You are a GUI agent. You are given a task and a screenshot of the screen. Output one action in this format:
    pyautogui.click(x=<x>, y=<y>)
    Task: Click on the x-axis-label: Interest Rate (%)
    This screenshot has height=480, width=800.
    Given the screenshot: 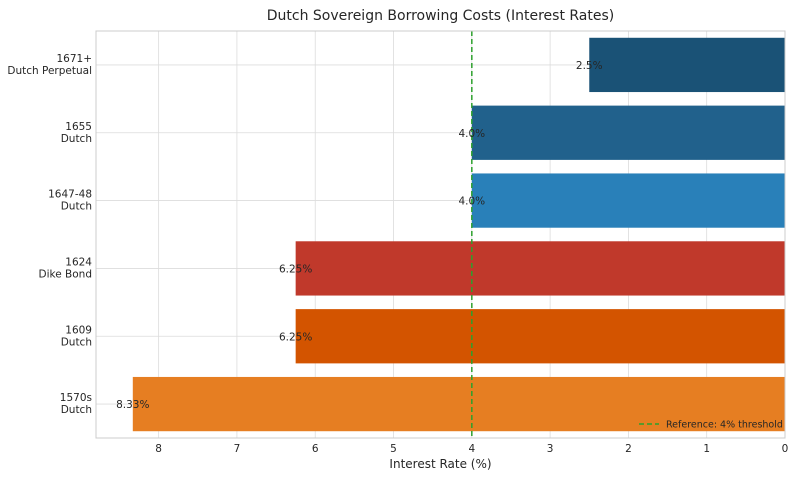 What is the action you would take?
    pyautogui.click(x=440, y=464)
    